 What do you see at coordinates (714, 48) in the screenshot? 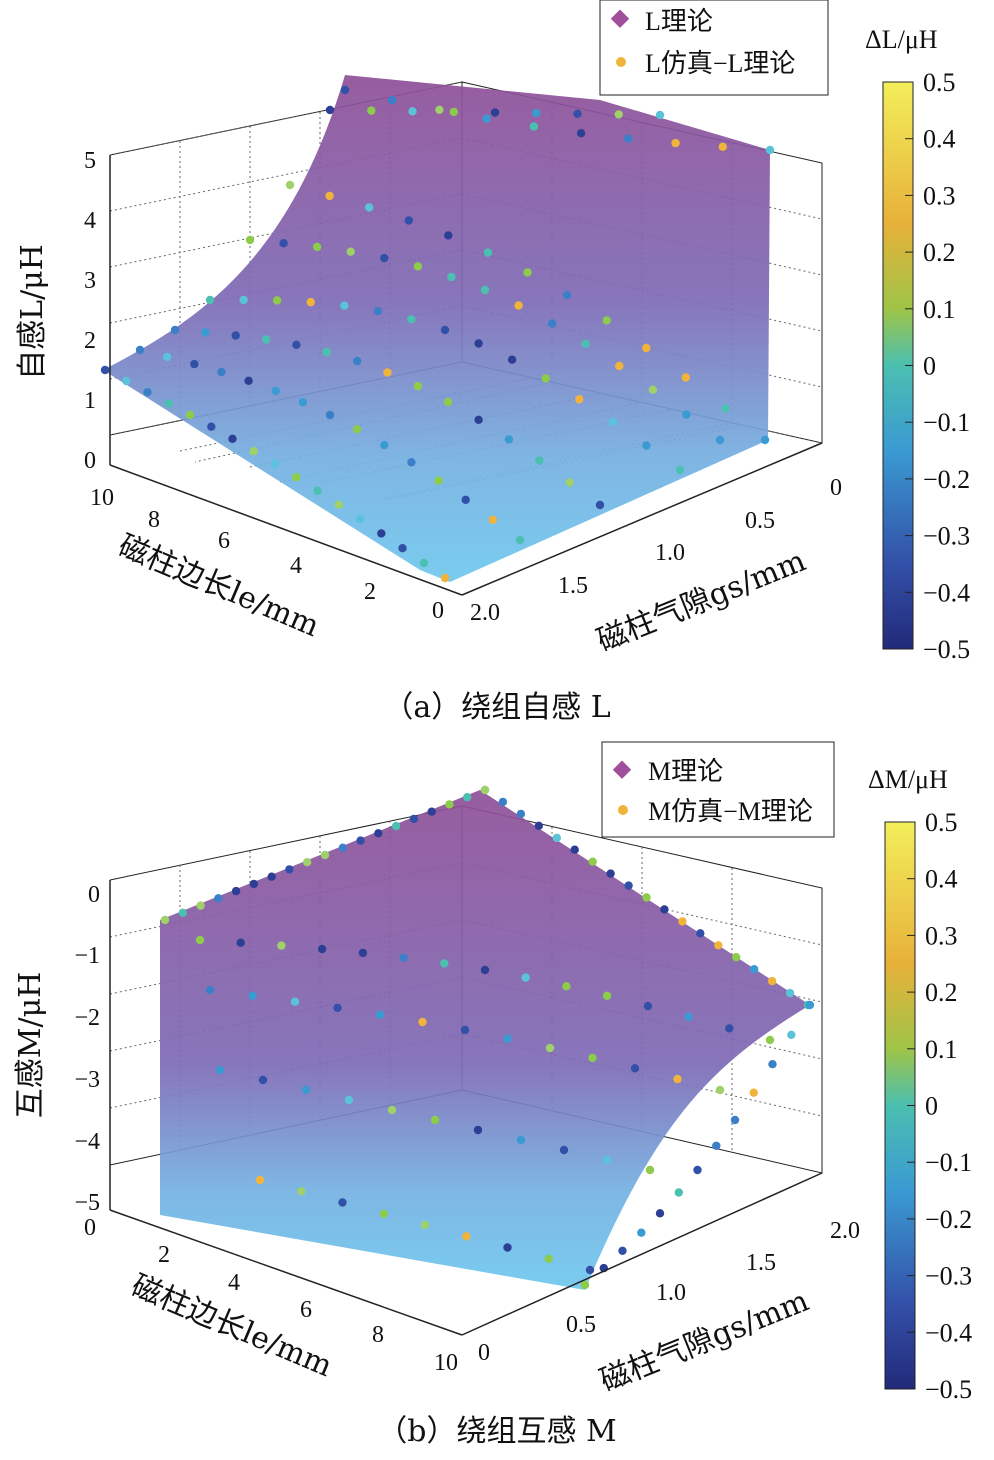
I see `legend-a: L理论 L仿真−L理论` at bounding box center [714, 48].